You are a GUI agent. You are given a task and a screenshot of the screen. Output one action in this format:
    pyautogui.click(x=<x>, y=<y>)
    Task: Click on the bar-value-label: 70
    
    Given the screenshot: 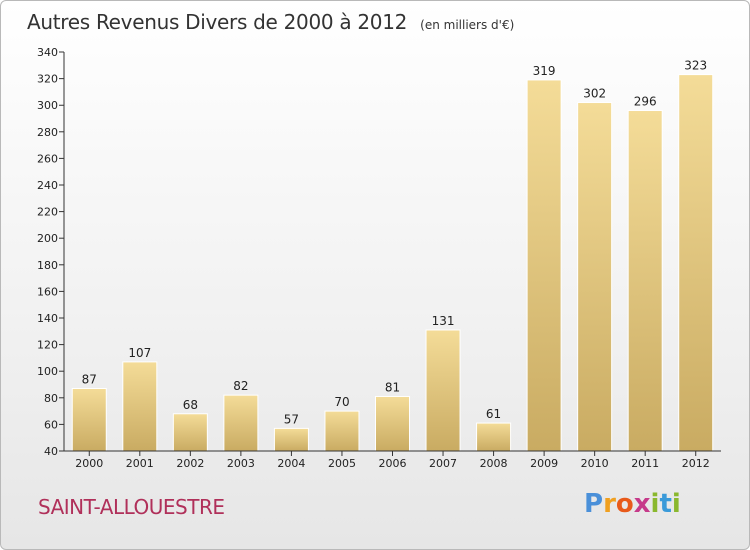 What is the action you would take?
    pyautogui.click(x=341, y=402)
    